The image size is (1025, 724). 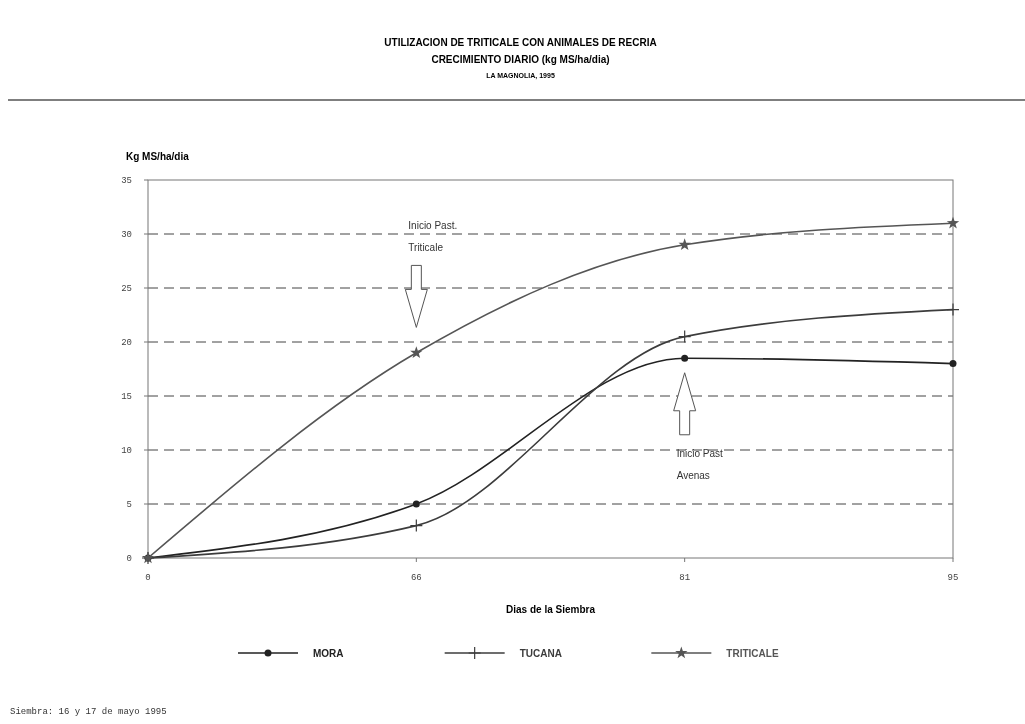 What do you see at coordinates (126, 451) in the screenshot?
I see `y-tick-label: 10` at bounding box center [126, 451].